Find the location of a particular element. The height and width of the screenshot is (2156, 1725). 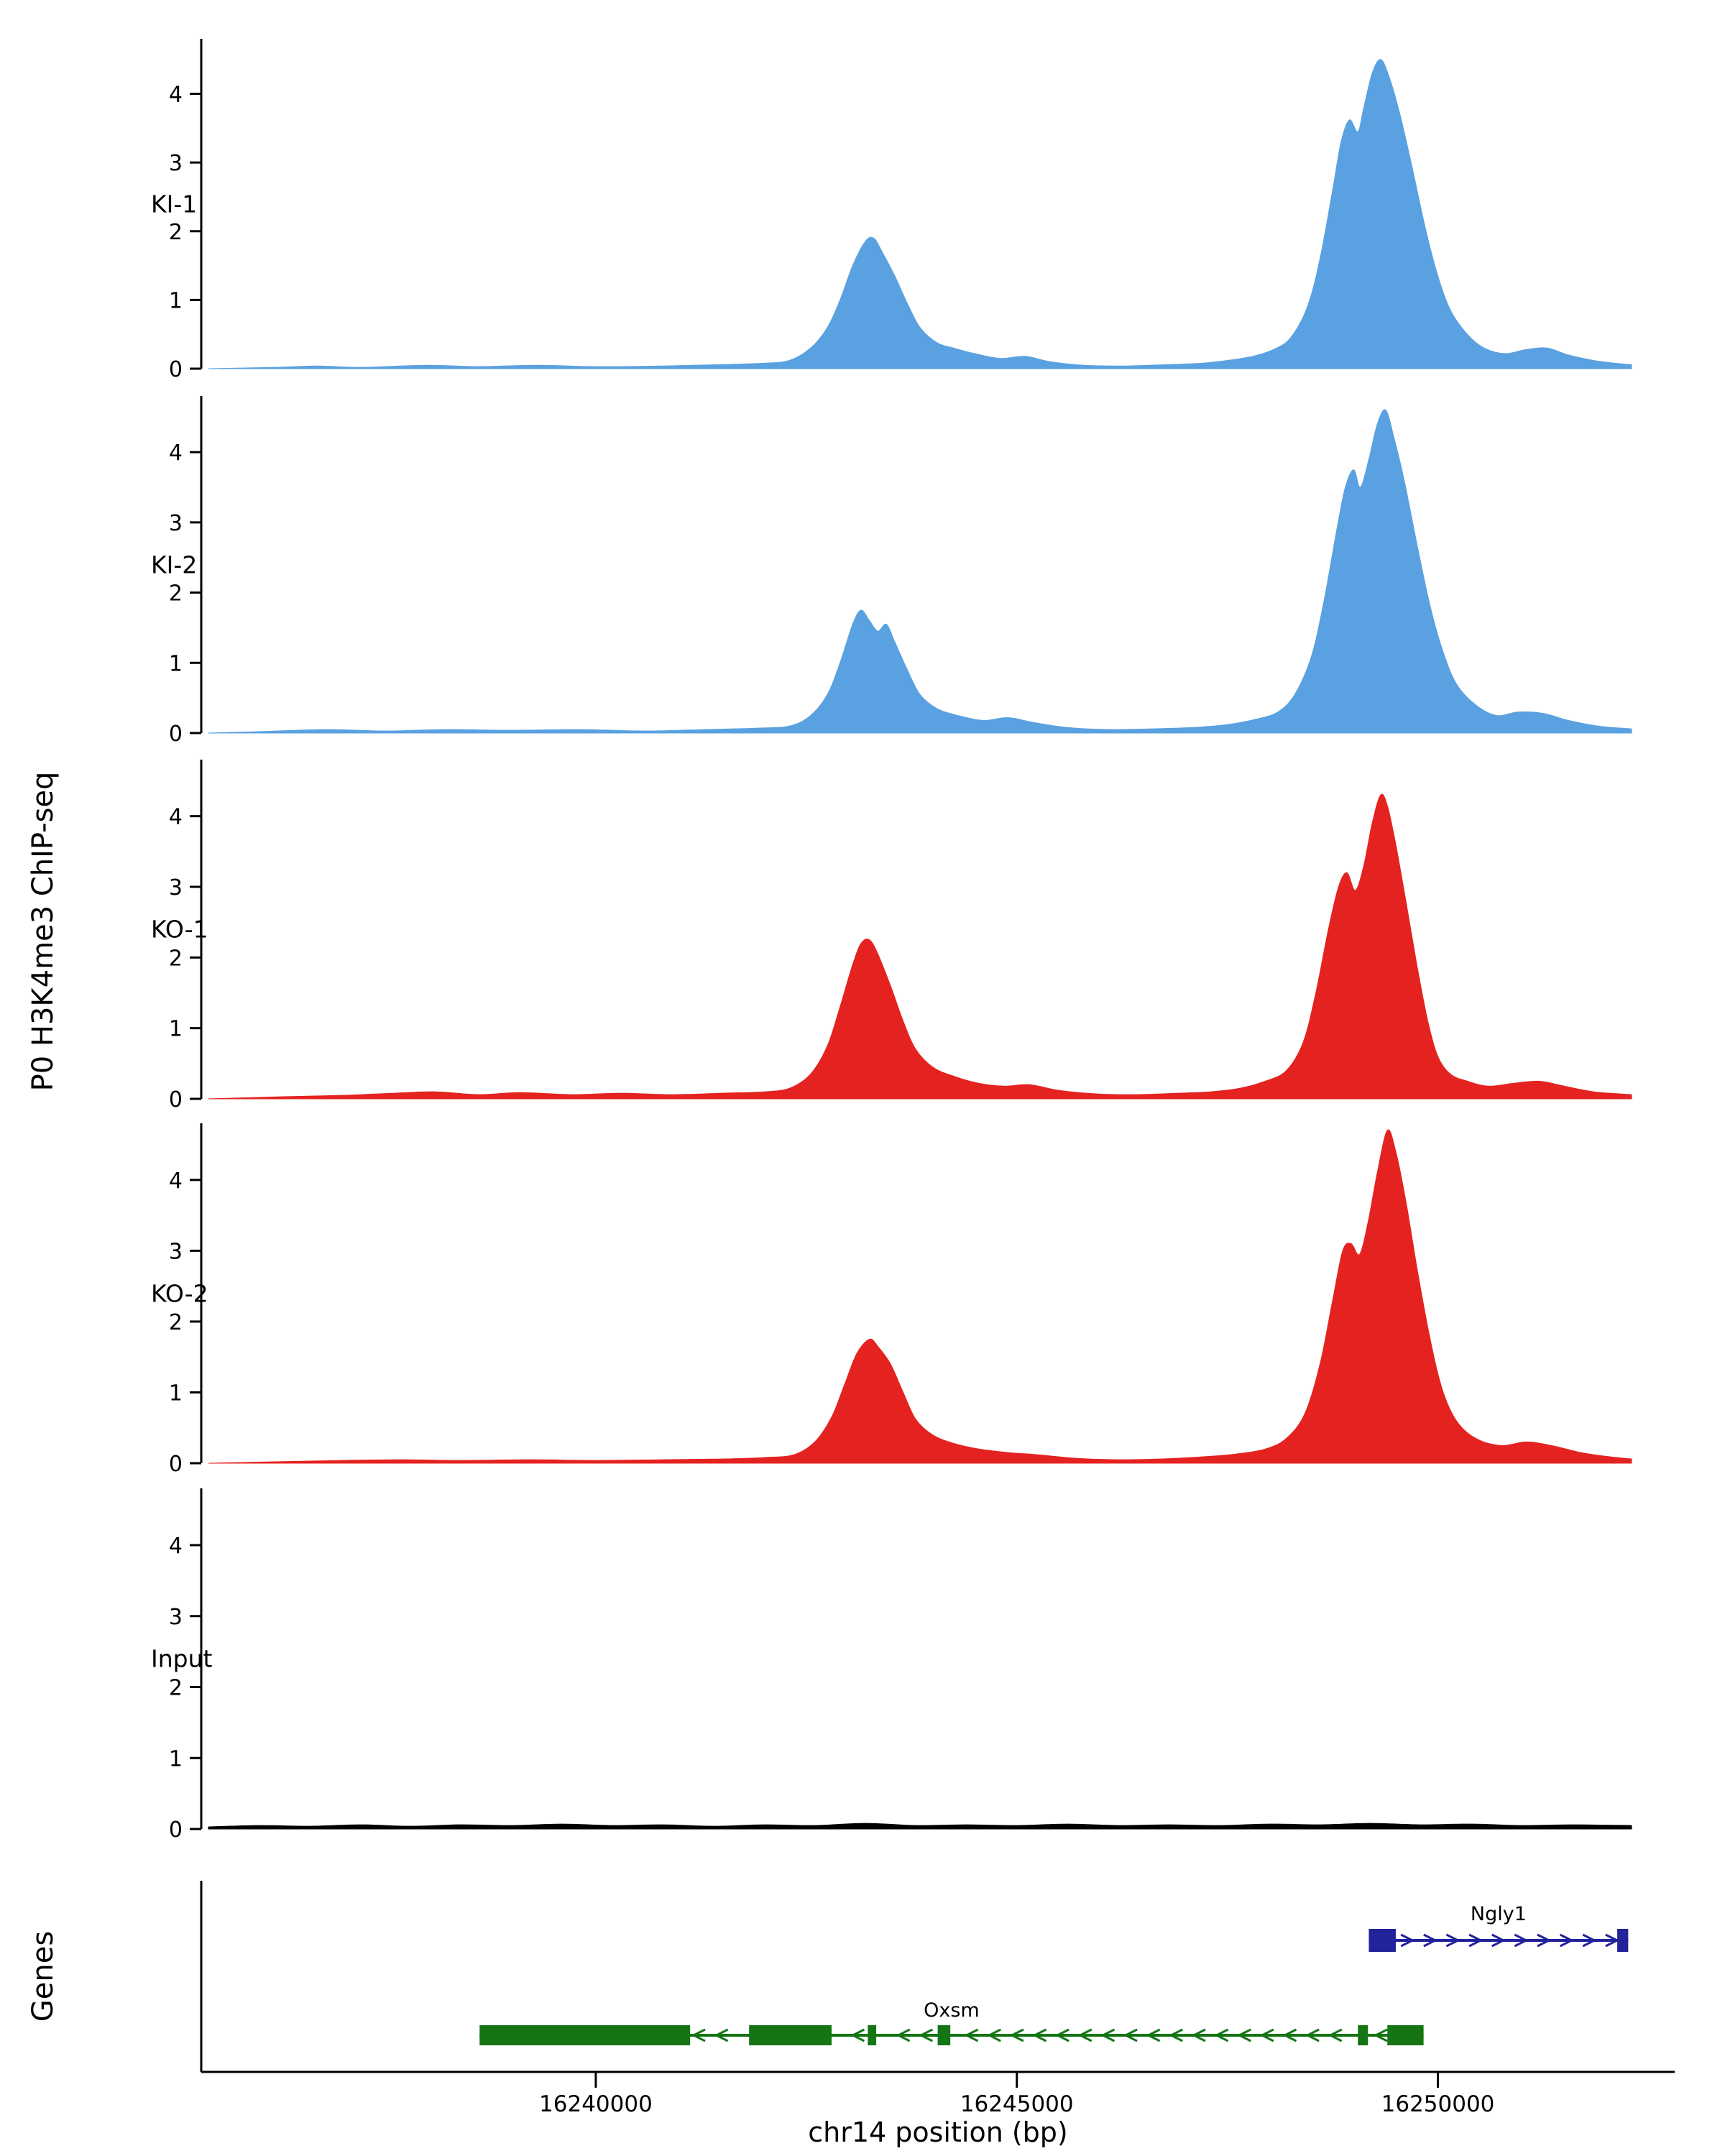

track-KO-2: 0 1 2 3 4 is located at coordinates (900, 1300).